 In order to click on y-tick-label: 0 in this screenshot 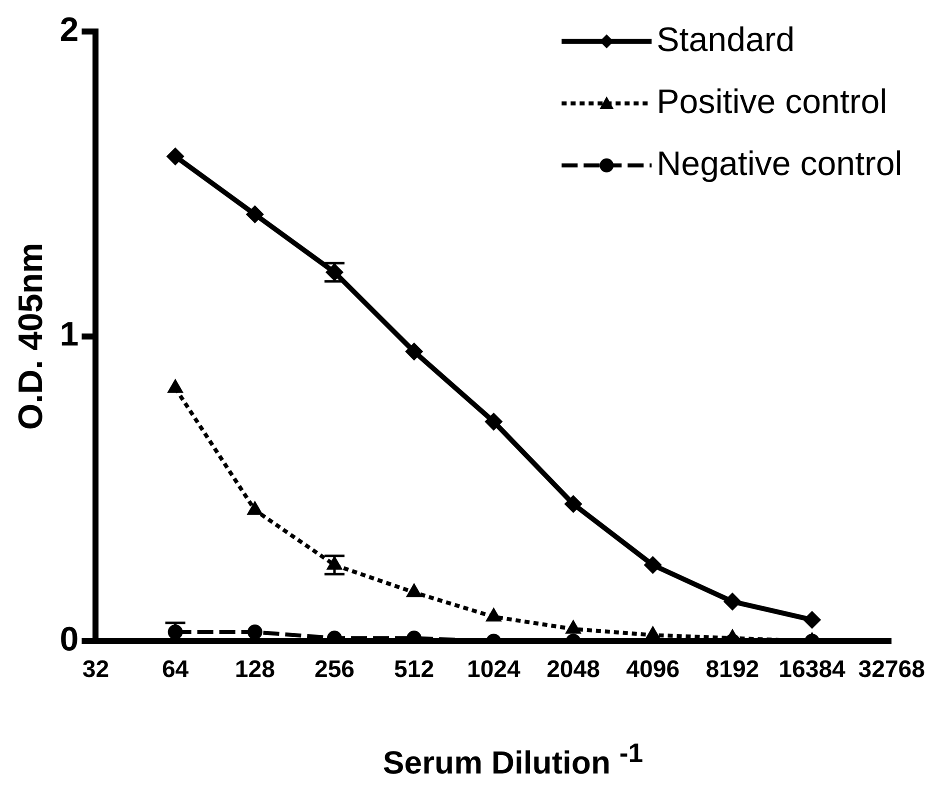, I will do `click(69, 639)`.